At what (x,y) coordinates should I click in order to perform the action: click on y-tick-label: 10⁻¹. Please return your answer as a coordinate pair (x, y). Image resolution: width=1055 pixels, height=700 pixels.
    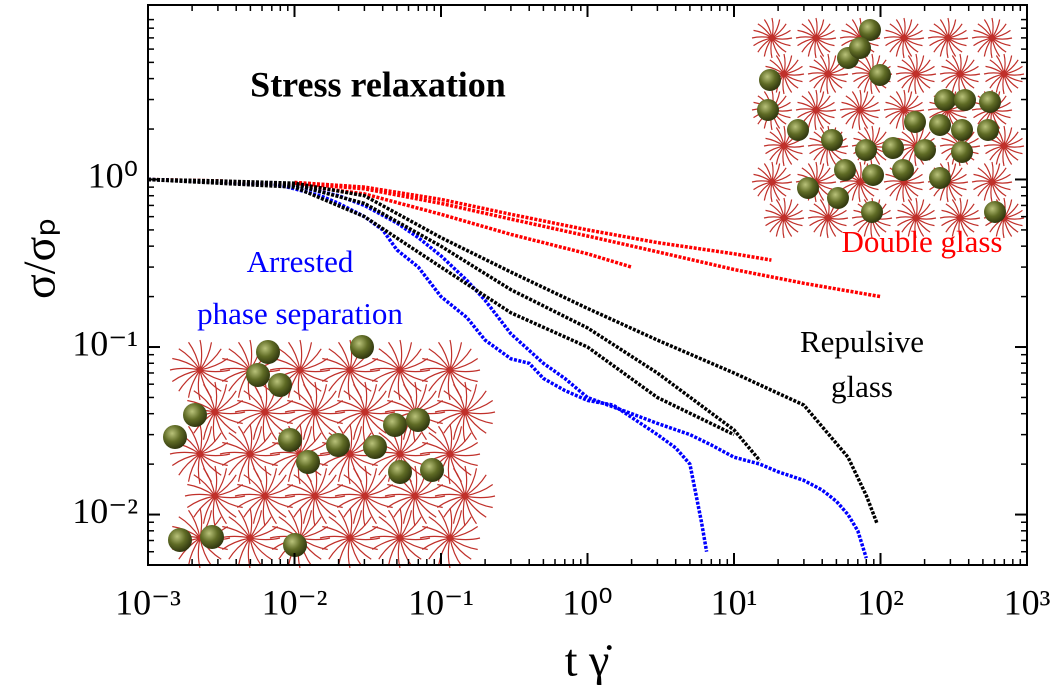
    Looking at the image, I should click on (105, 343).